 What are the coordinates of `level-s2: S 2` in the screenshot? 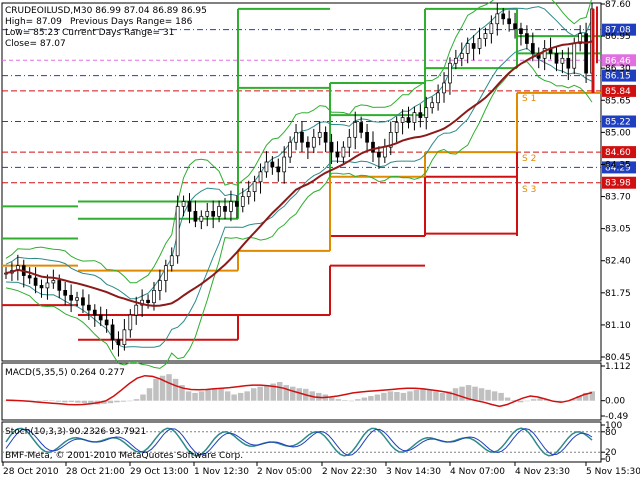 It's located at (529, 159).